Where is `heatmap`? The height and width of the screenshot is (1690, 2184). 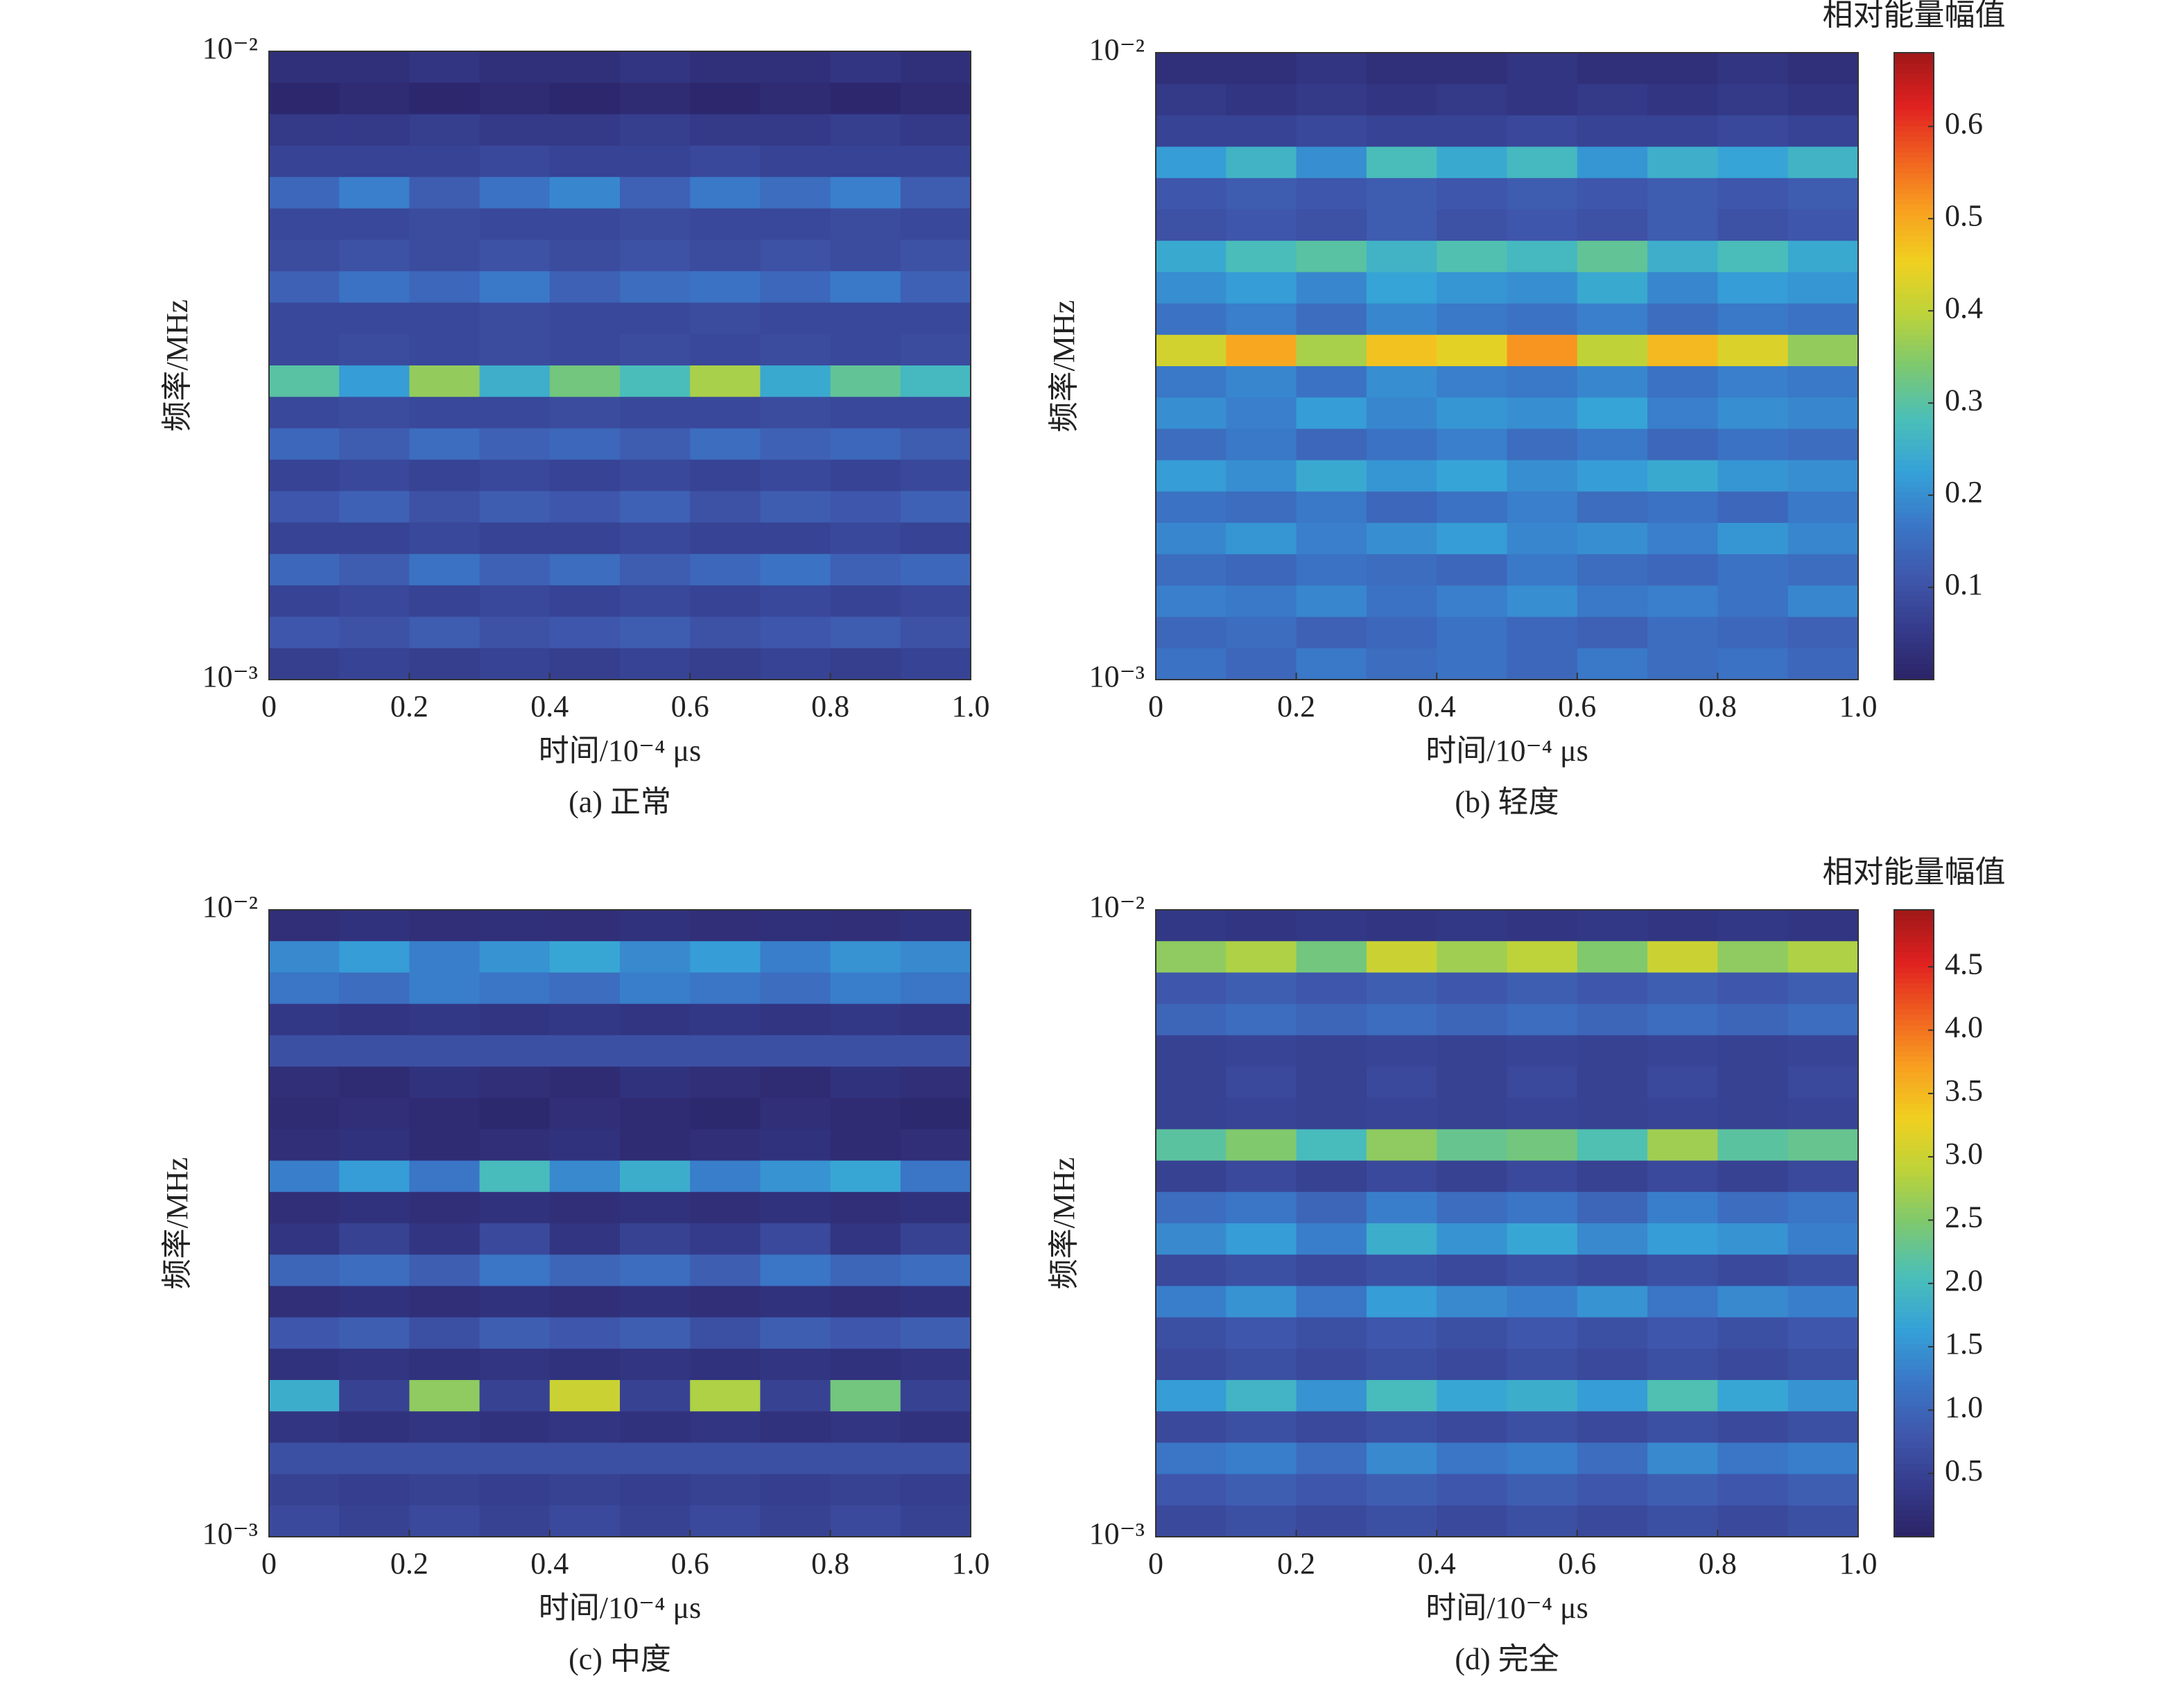 heatmap is located at coordinates (620, 1223).